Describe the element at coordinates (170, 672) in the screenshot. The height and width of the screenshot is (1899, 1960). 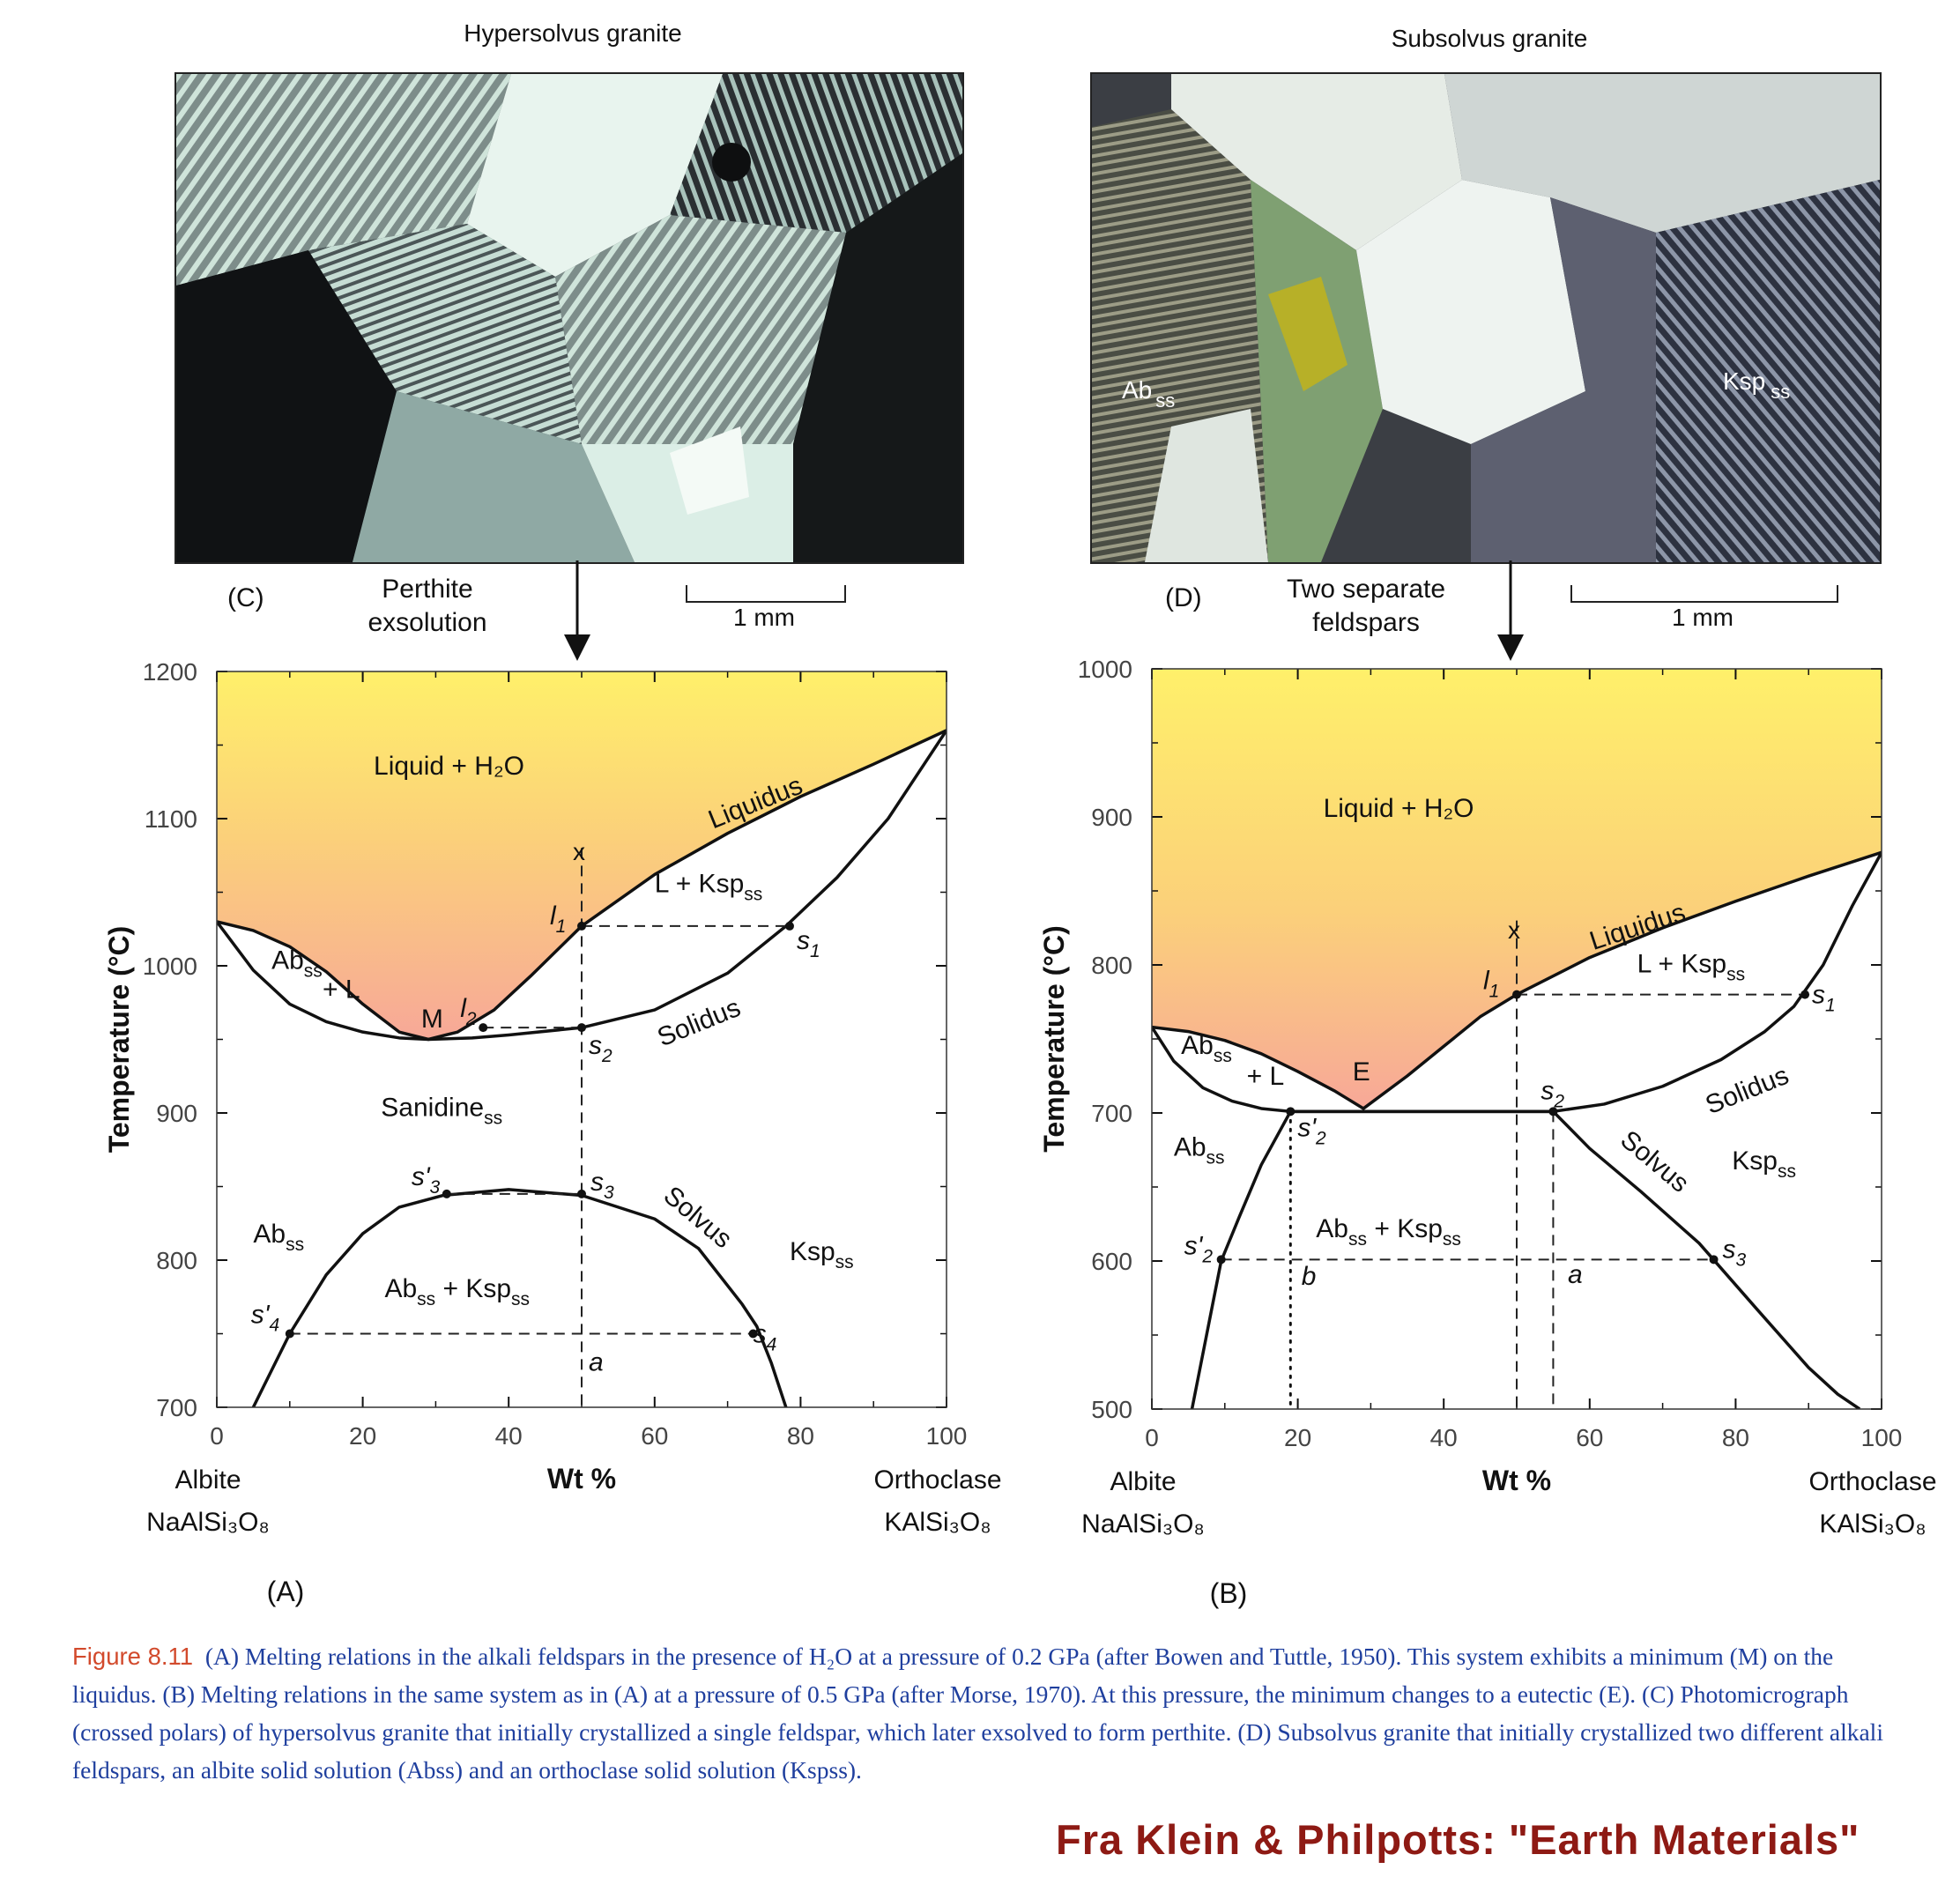
I see `y-tick-label: 1200` at that location.